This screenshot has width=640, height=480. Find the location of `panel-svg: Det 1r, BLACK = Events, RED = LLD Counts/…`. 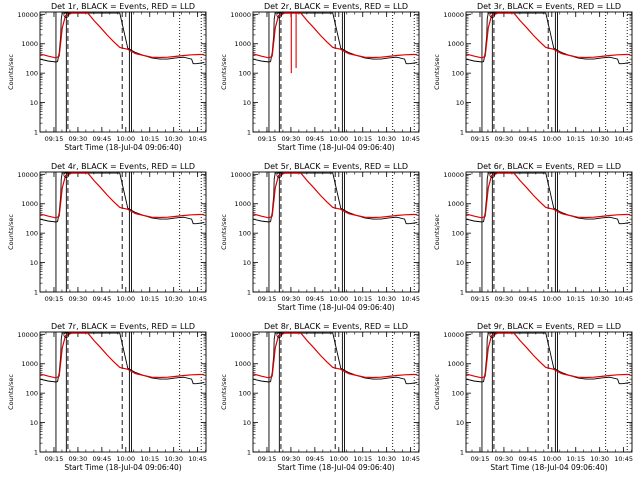

panel-svg: Det 1r, BLACK = Events, RED = LLD Counts/… is located at coordinates (107, 77).